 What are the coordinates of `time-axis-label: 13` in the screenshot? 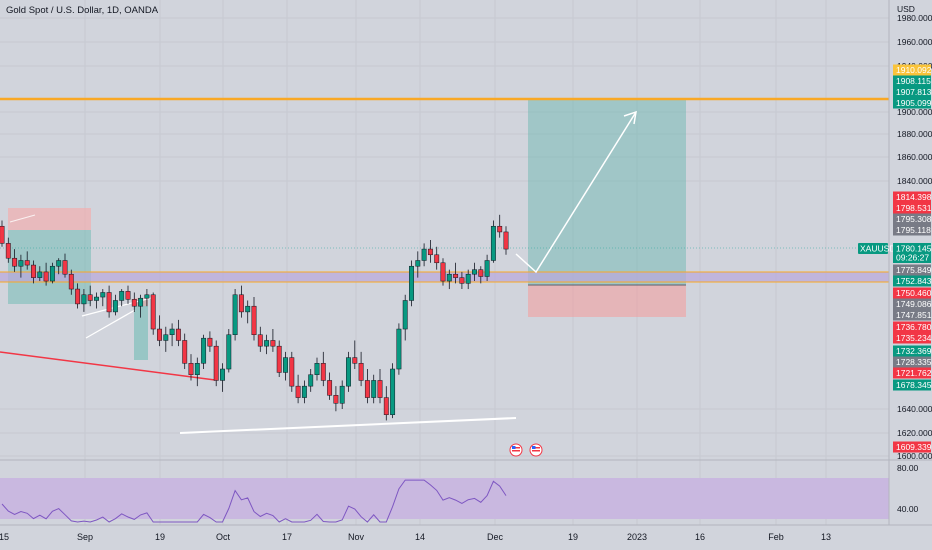 It's located at (826, 537).